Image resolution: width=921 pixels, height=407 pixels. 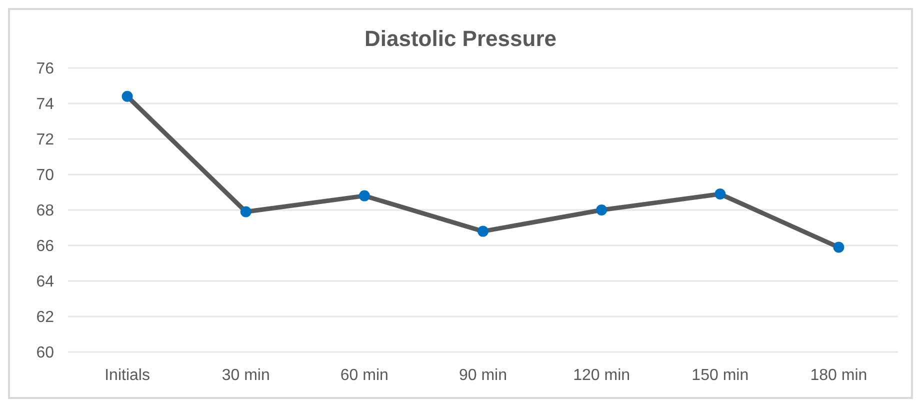 I want to click on y-tick-label: 76, so click(x=45, y=69).